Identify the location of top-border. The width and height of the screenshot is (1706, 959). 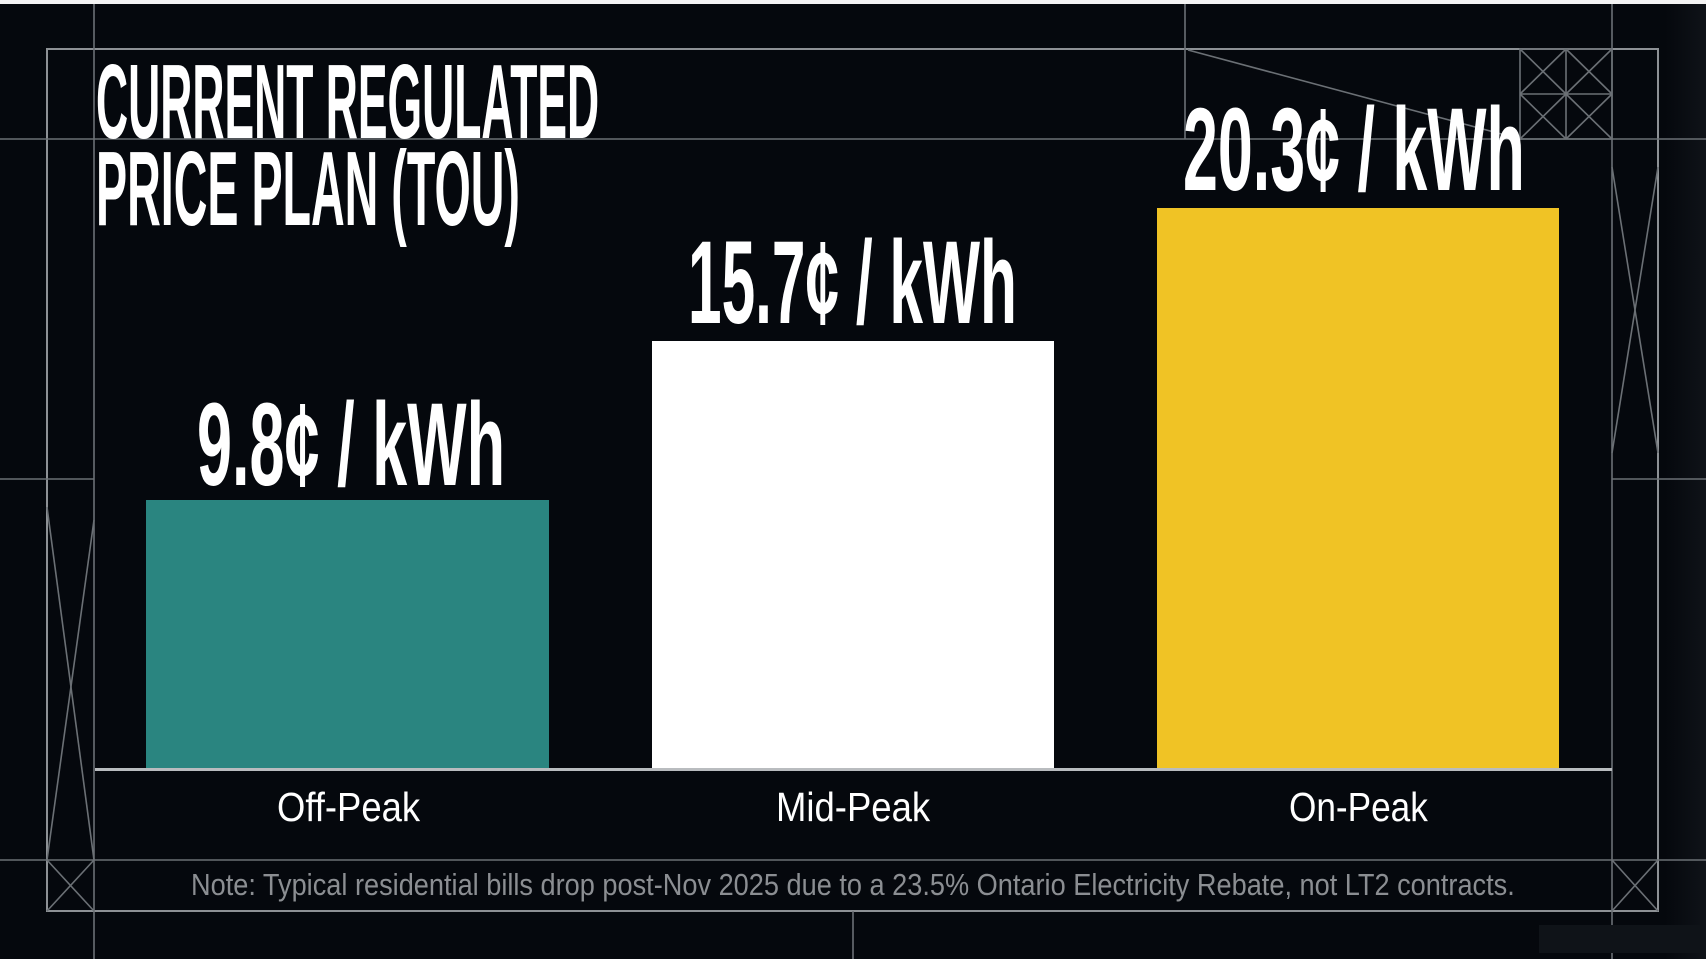
(853, 2).